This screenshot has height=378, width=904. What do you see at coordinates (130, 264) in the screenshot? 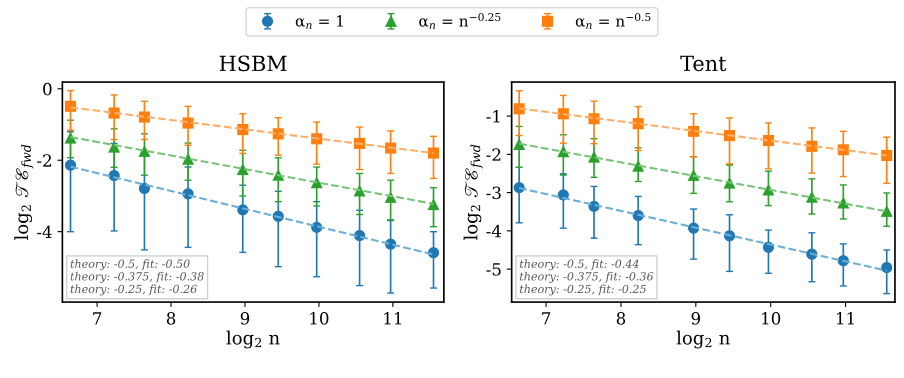
I see `annotation: theory: -0.5, fit: -0.50` at bounding box center [130, 264].